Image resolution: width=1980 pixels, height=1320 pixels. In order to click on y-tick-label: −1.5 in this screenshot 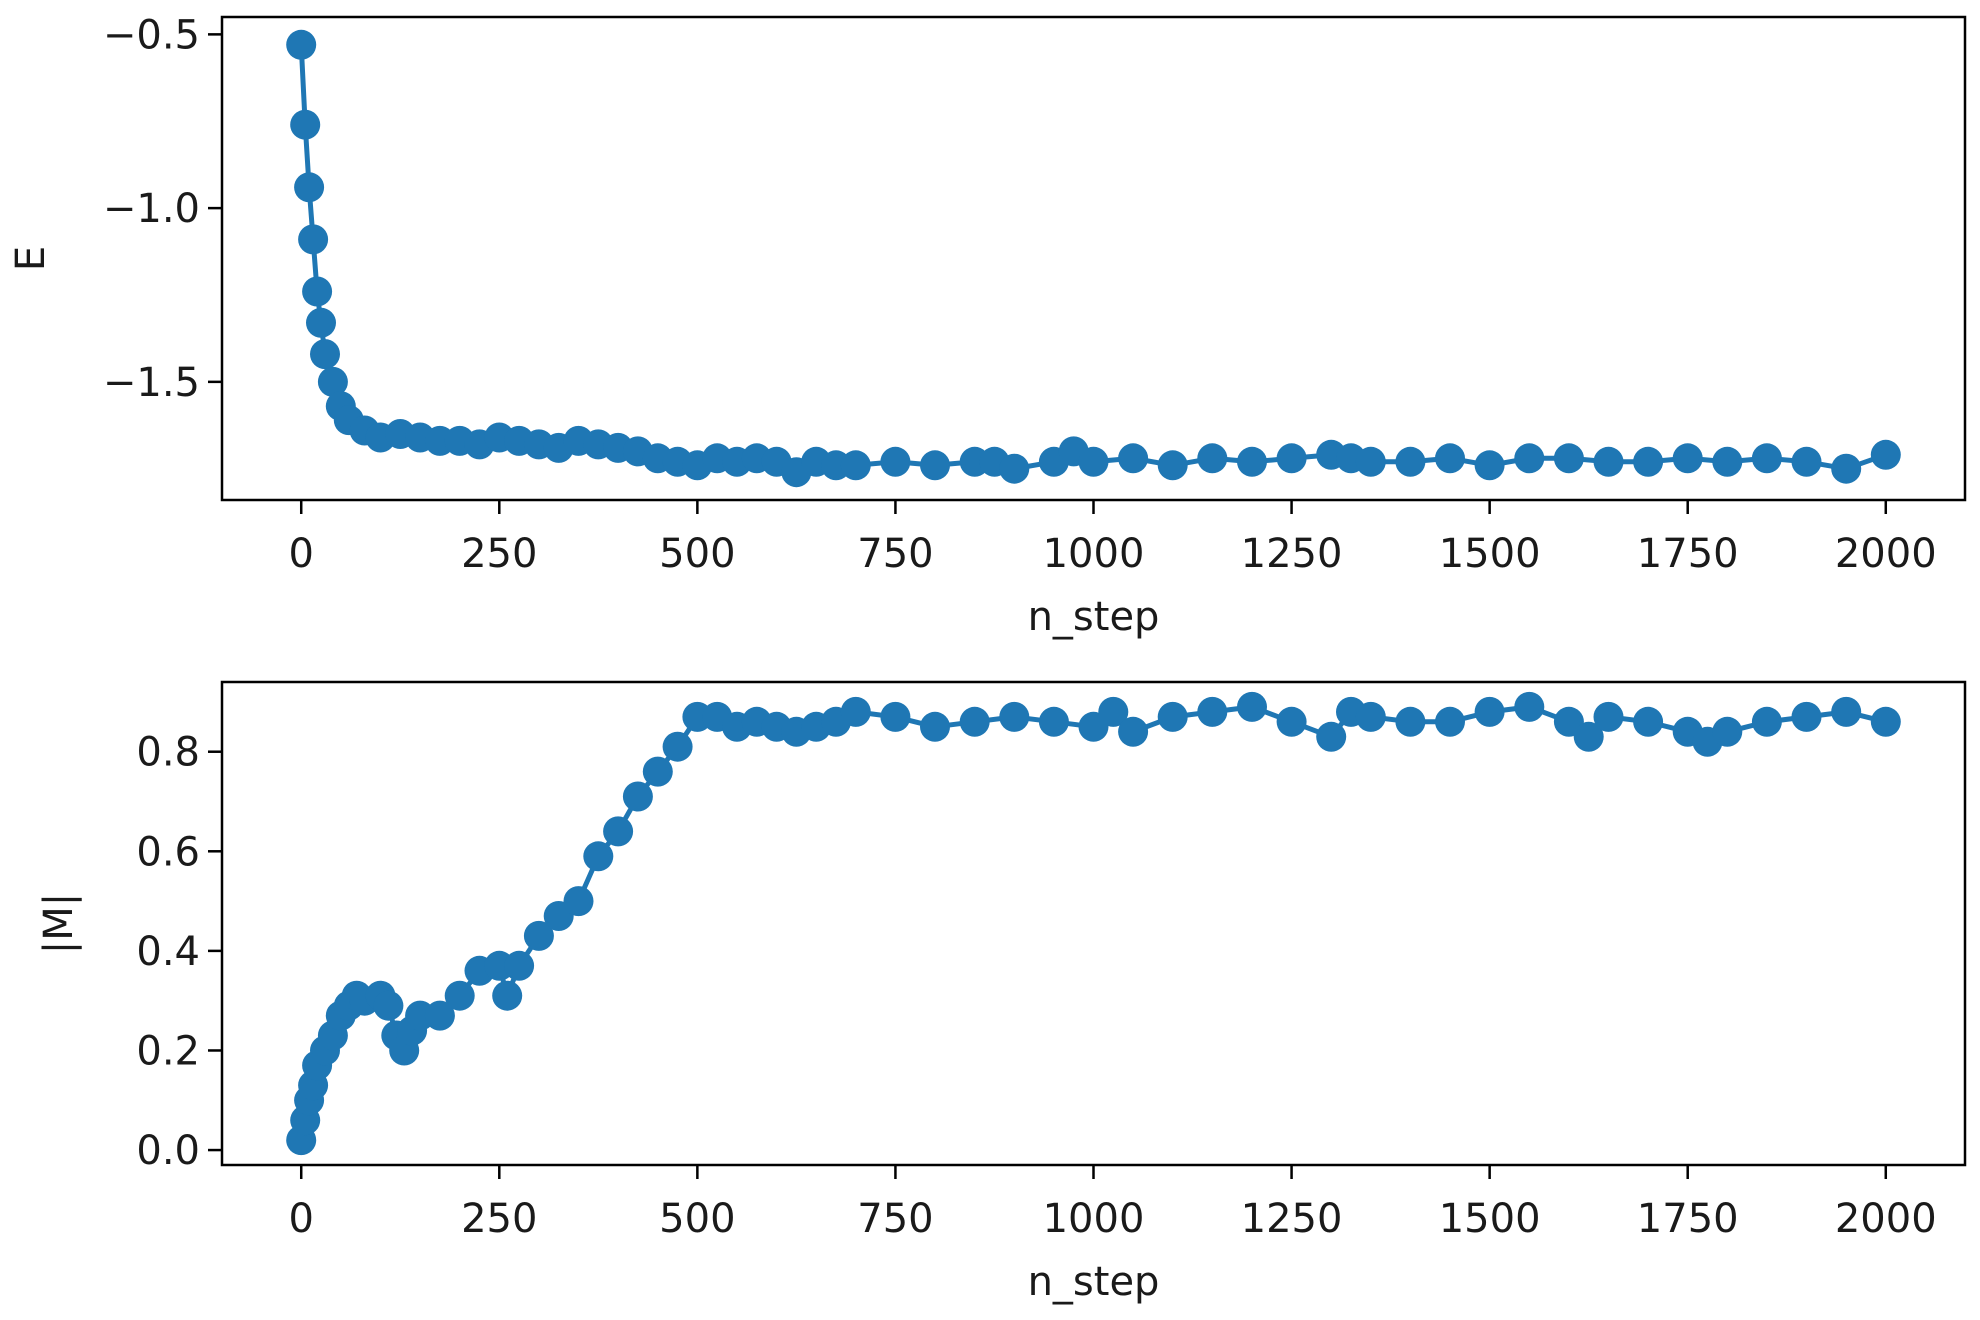, I will do `click(151, 383)`.